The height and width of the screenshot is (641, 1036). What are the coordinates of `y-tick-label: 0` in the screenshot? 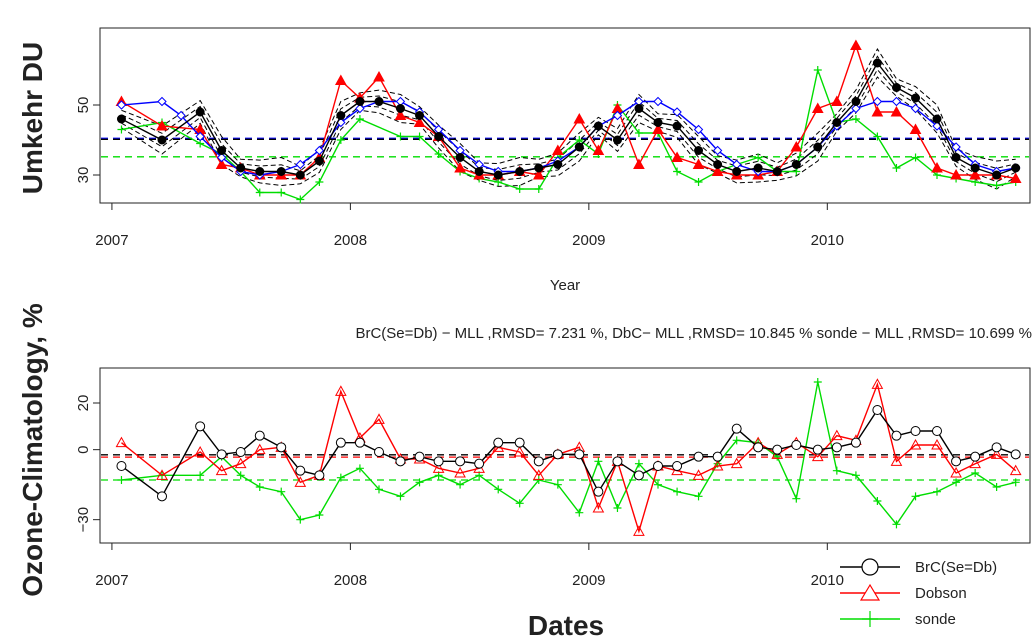 It's located at (83, 449).